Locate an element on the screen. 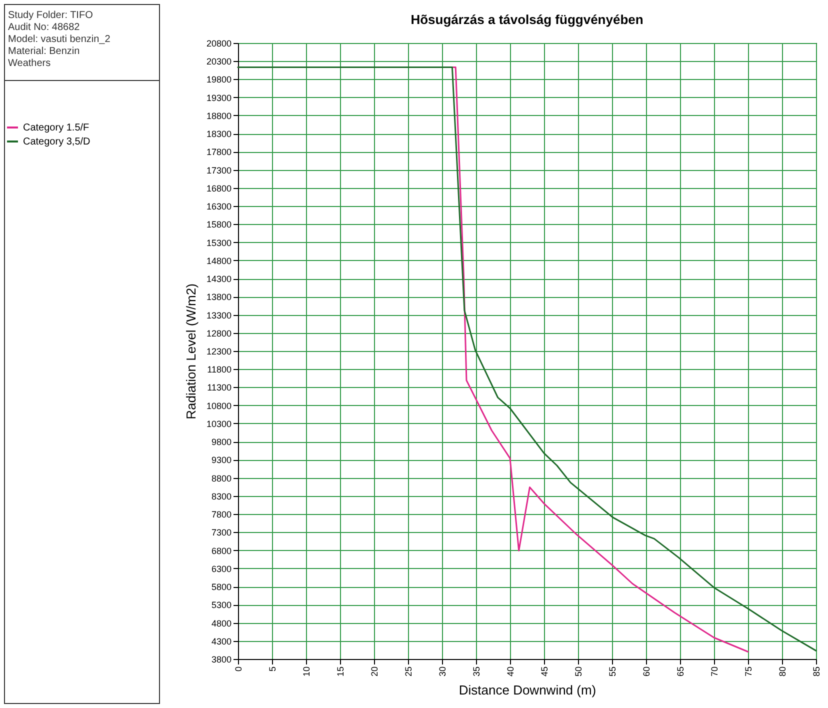 The height and width of the screenshot is (708, 828). y-tick-label: 9300 is located at coordinates (221, 460).